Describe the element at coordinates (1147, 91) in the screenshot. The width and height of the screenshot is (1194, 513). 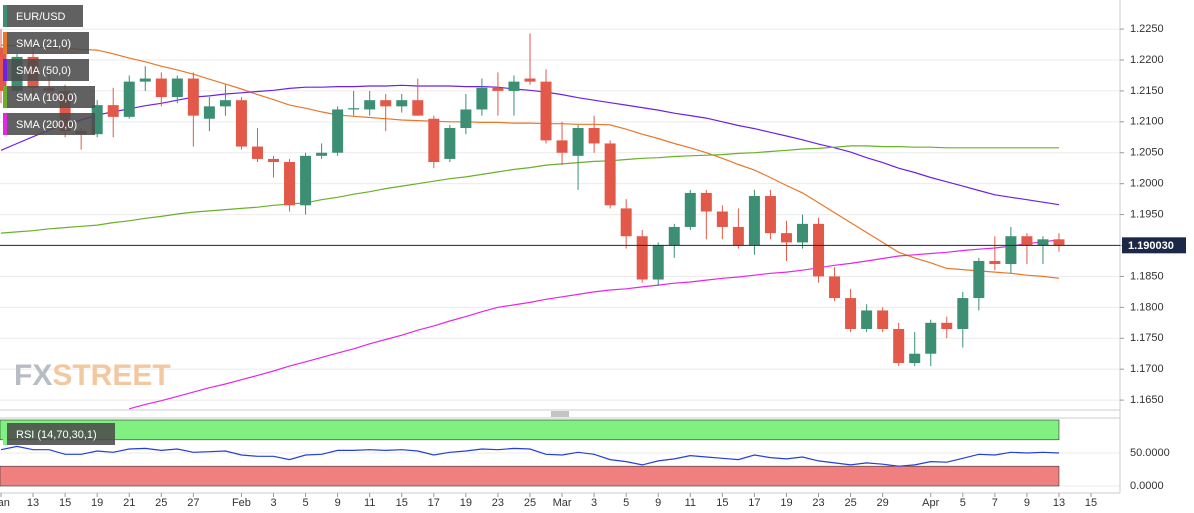
I see `y-tick-label: 1.2150` at that location.